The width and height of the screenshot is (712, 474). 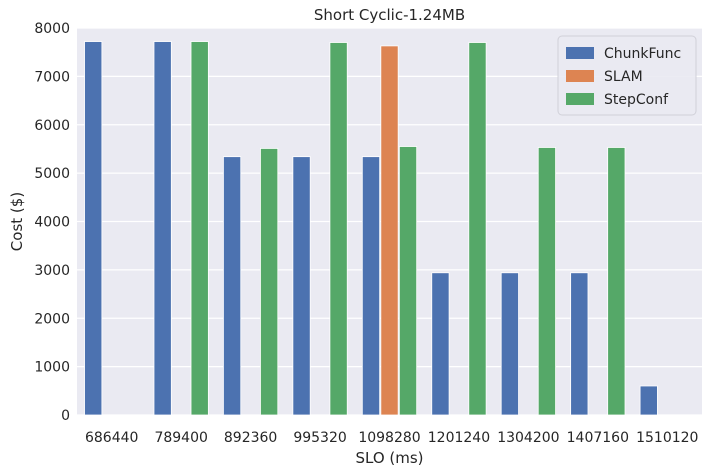 I want to click on y-tick-label: 7000, so click(x=52, y=77).